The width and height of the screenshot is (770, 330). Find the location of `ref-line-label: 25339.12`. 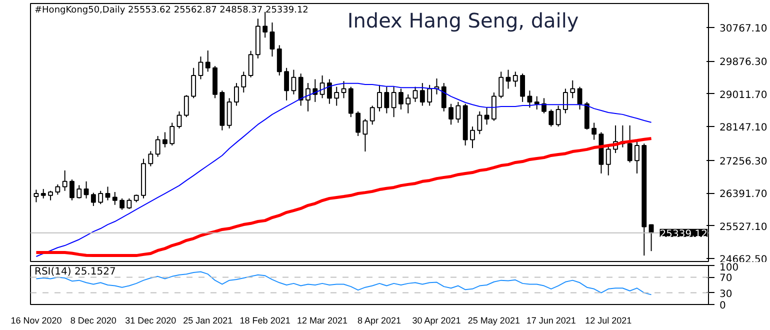

ref-line-label: 25339.12 is located at coordinates (684, 234).